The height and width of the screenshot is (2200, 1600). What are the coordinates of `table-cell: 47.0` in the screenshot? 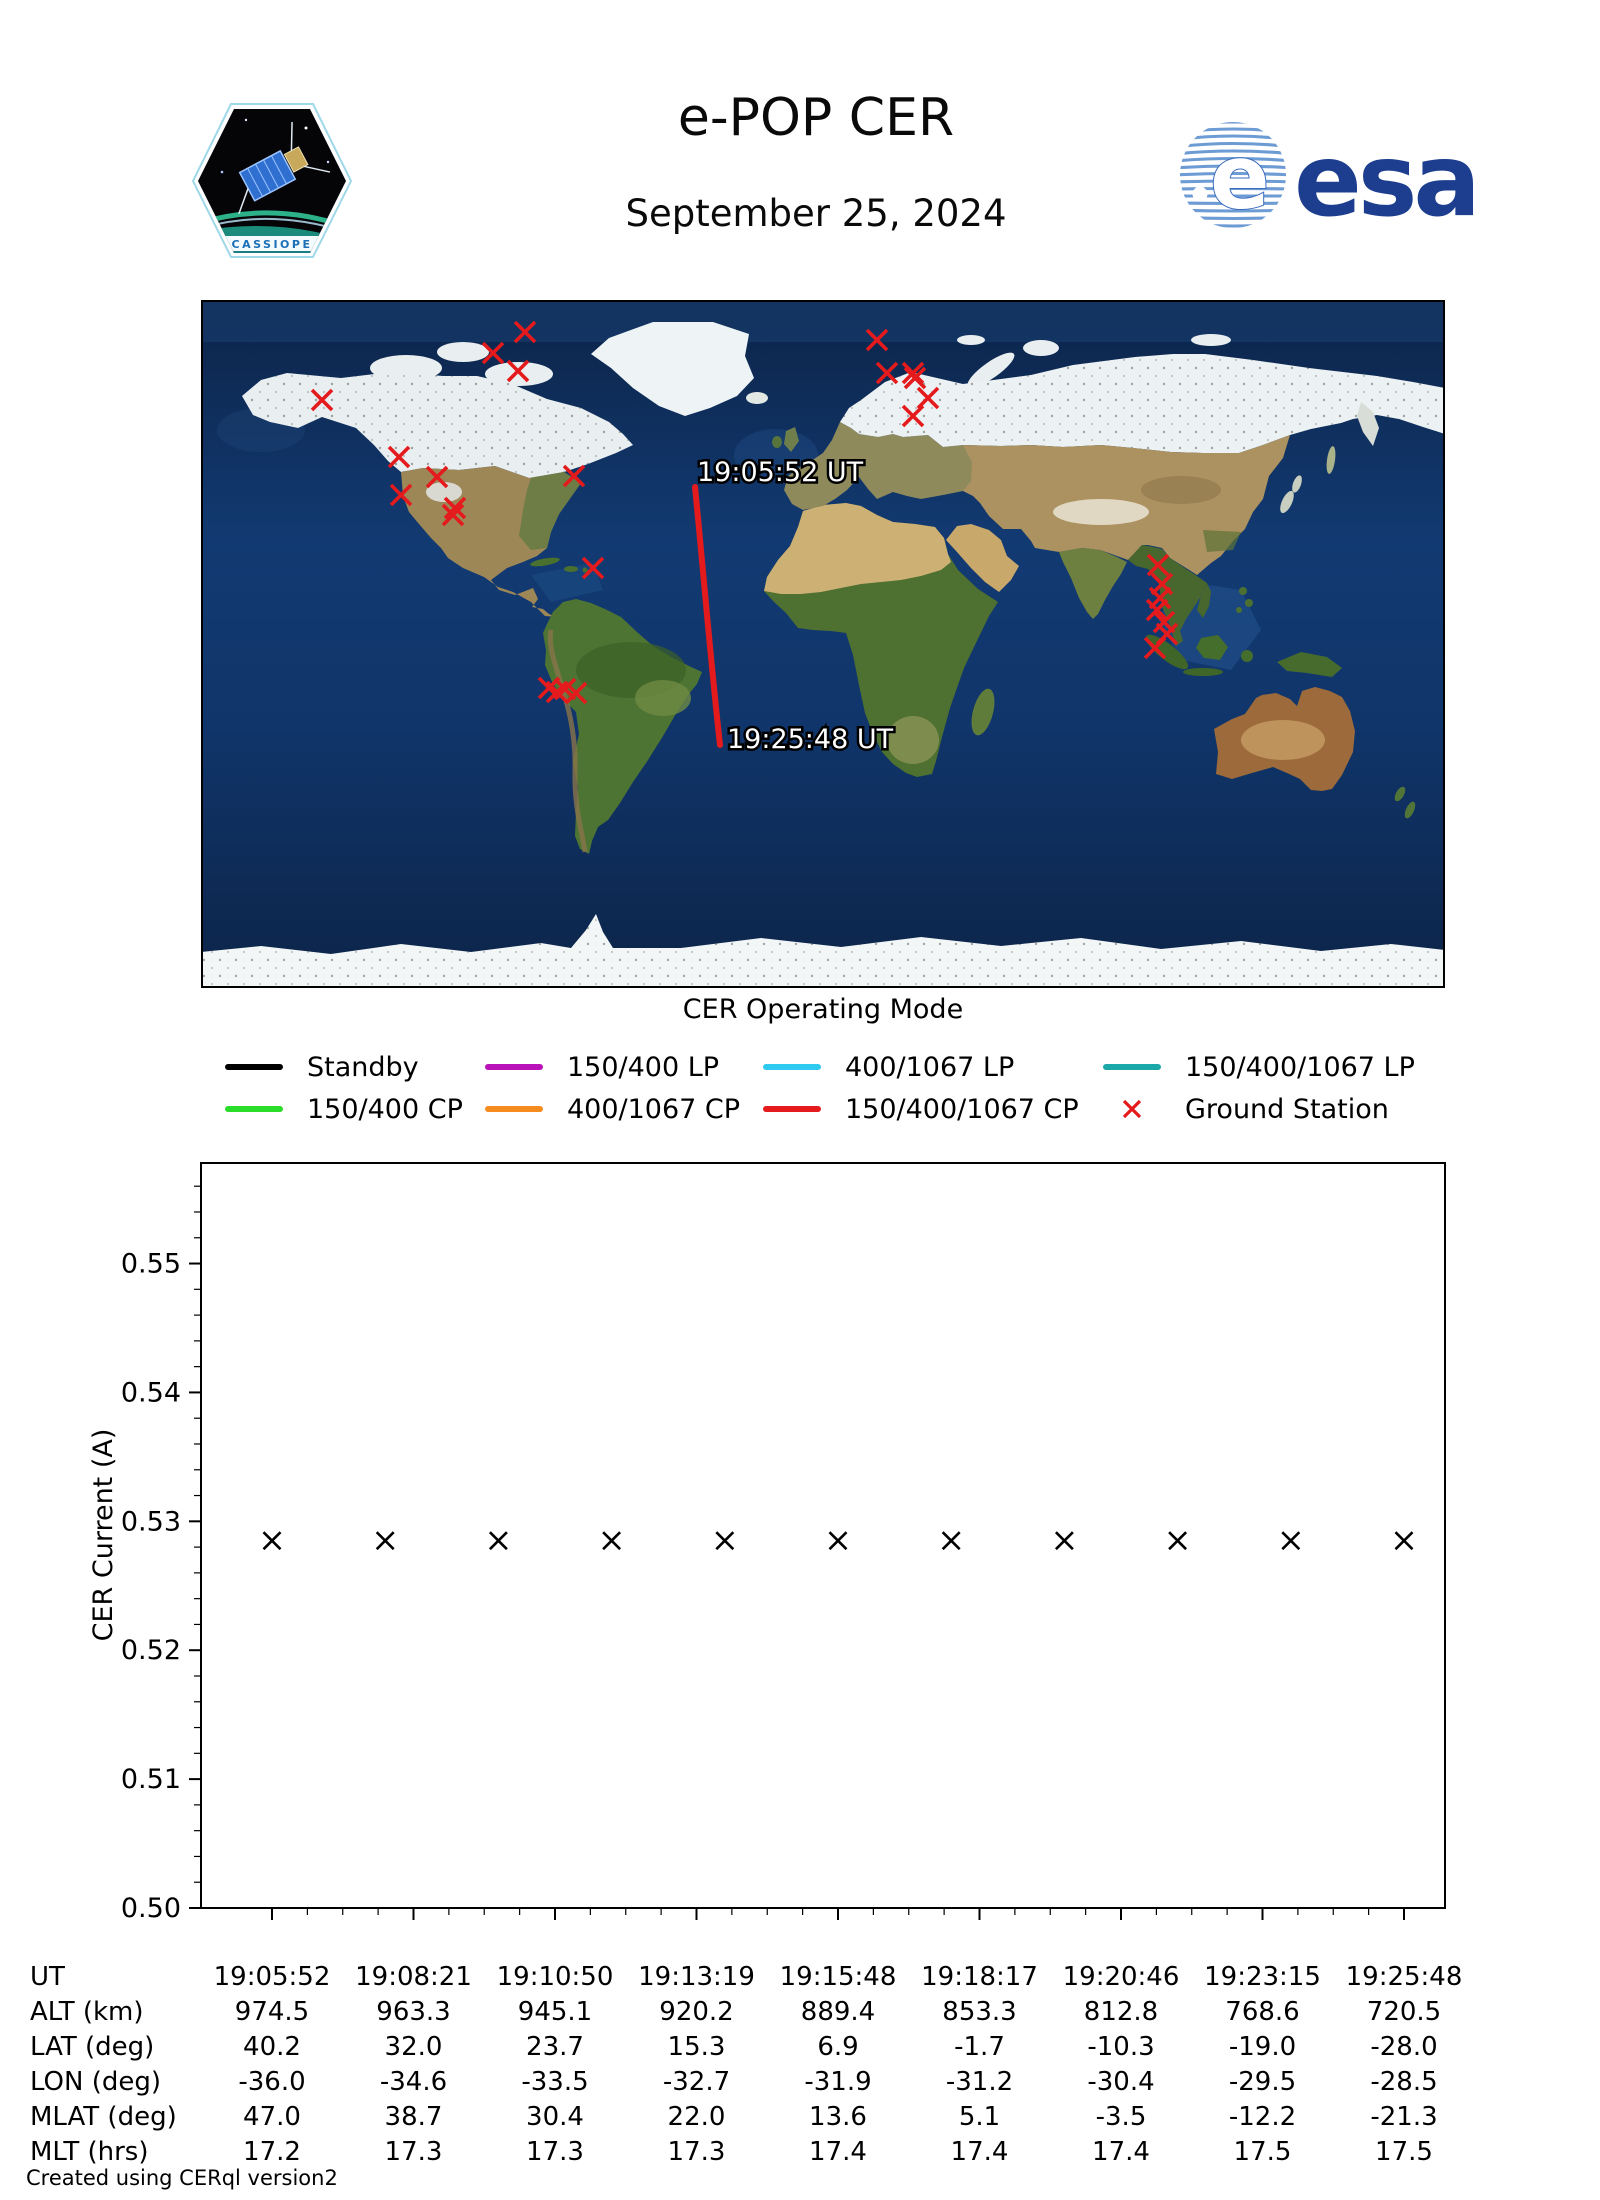 It's located at (272, 2117).